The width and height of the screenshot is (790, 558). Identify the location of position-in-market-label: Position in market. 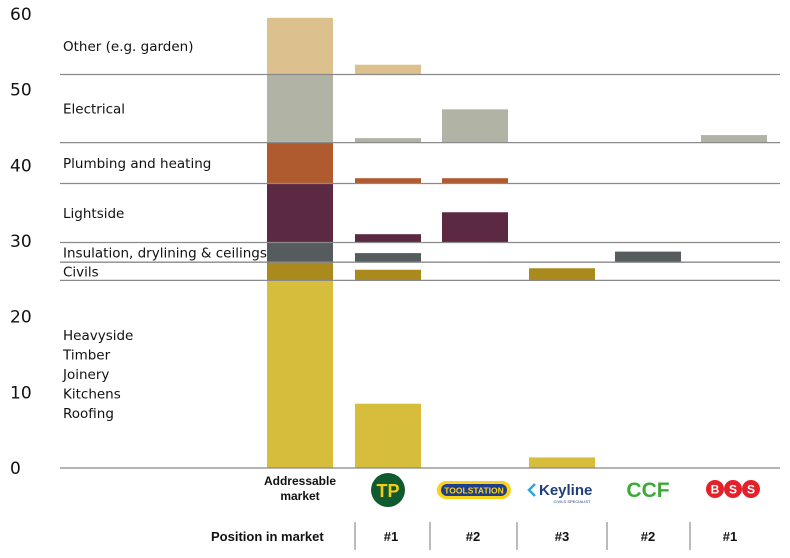
(267, 536).